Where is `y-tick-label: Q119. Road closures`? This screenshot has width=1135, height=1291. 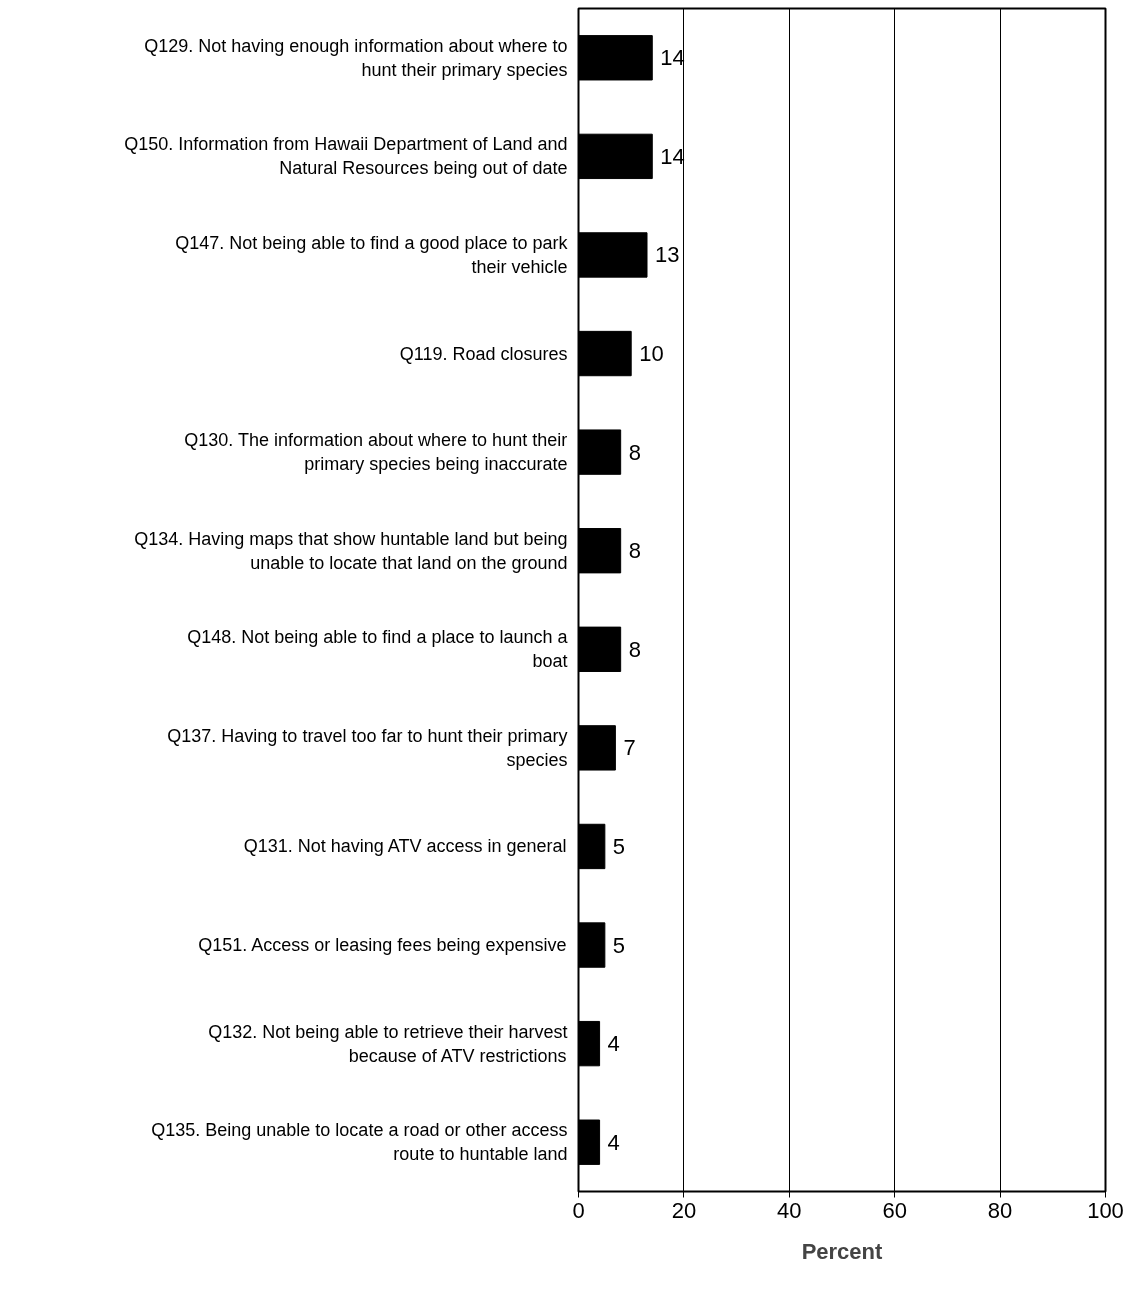 y-tick-label: Q119. Road closures is located at coordinates (483, 353).